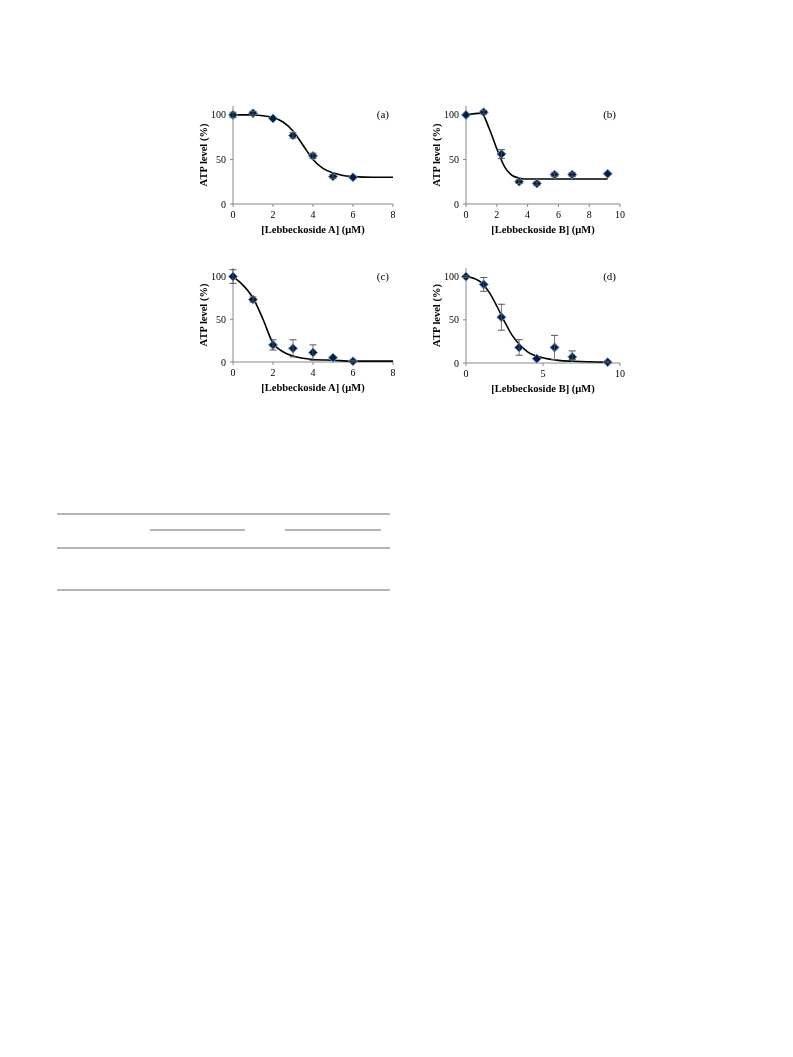  What do you see at coordinates (543, 373) in the screenshot?
I see `x-tick-label: 5` at bounding box center [543, 373].